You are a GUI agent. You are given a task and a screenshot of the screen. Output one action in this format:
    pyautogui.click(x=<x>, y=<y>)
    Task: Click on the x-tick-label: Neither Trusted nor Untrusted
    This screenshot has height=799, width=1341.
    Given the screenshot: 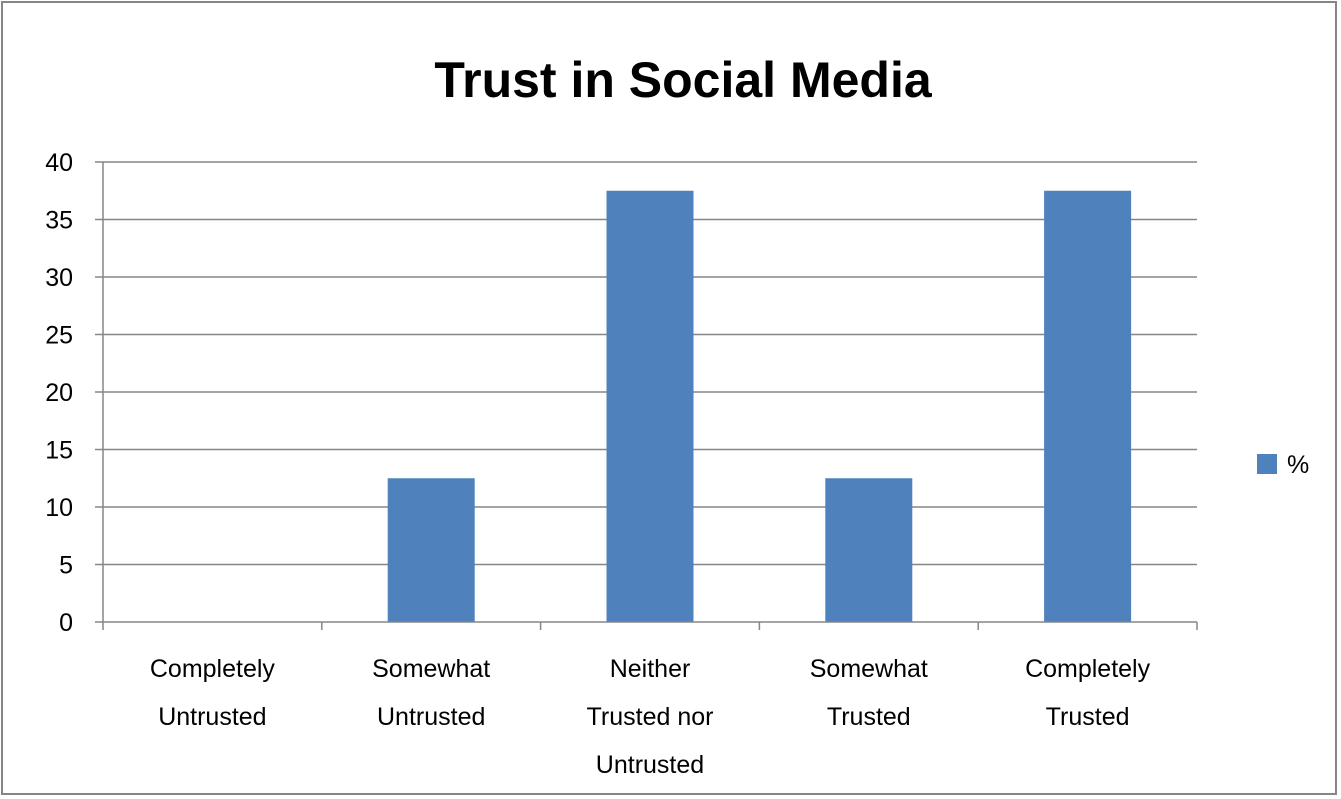 What is the action you would take?
    pyautogui.click(x=650, y=717)
    